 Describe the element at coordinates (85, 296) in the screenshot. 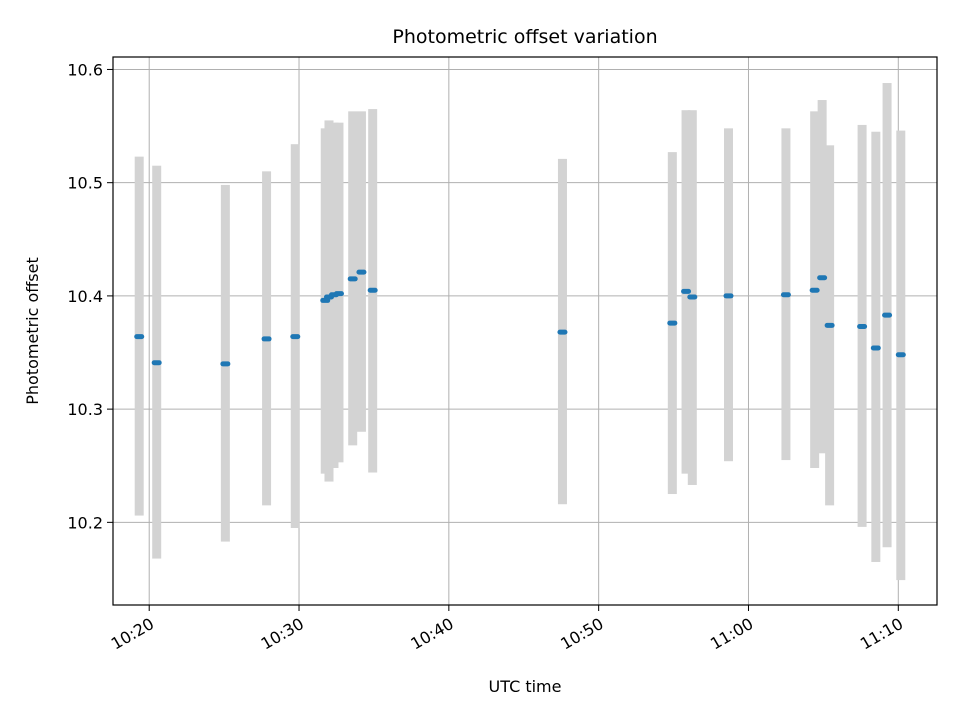

I see `y-tick-label: 10.4` at that location.